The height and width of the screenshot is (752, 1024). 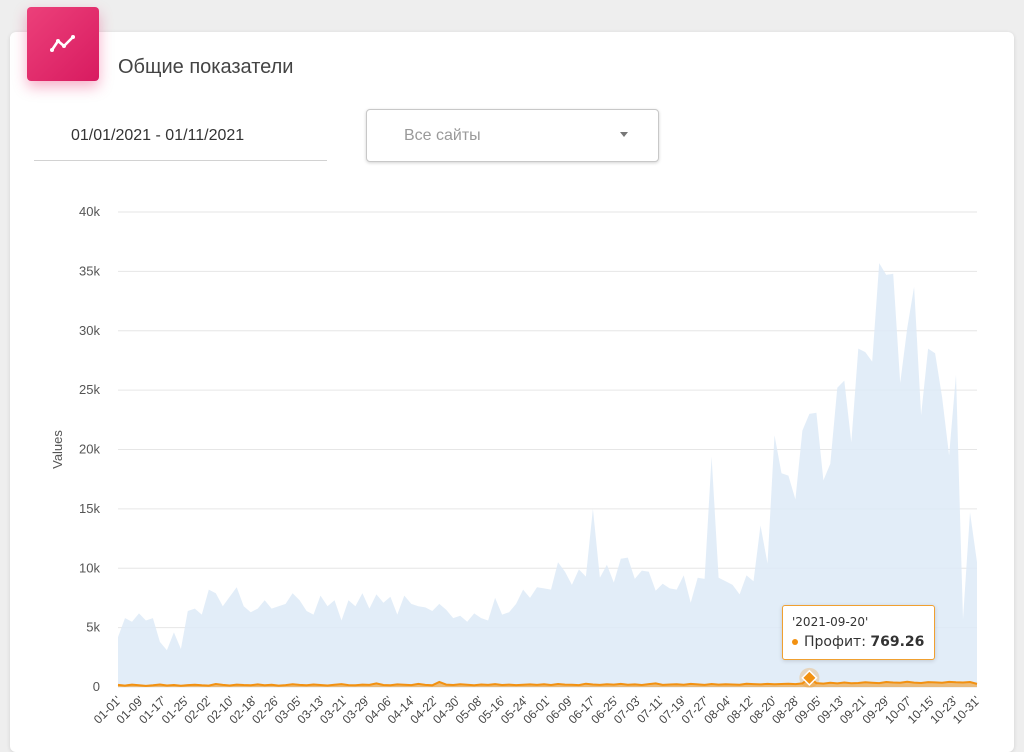 What do you see at coordinates (158, 135) in the screenshot?
I see `date-range-value: 01/01/2021 - 01/11/2021` at bounding box center [158, 135].